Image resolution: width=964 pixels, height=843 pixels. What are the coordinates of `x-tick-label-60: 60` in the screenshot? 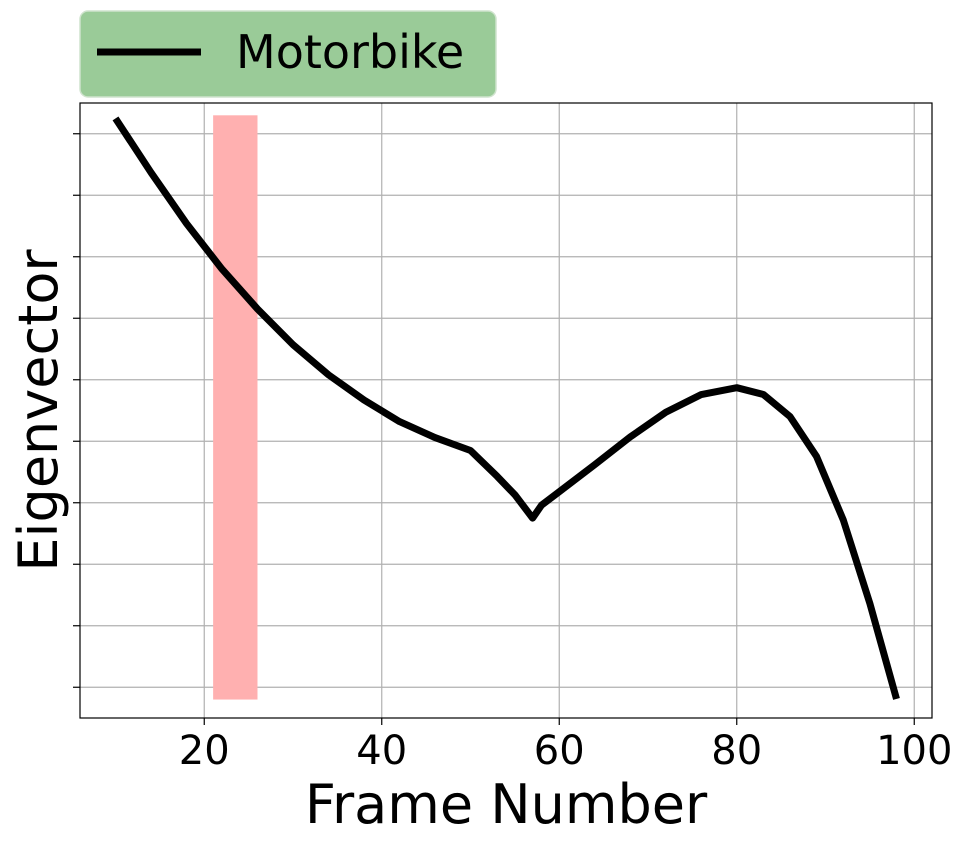 It's located at (559, 751).